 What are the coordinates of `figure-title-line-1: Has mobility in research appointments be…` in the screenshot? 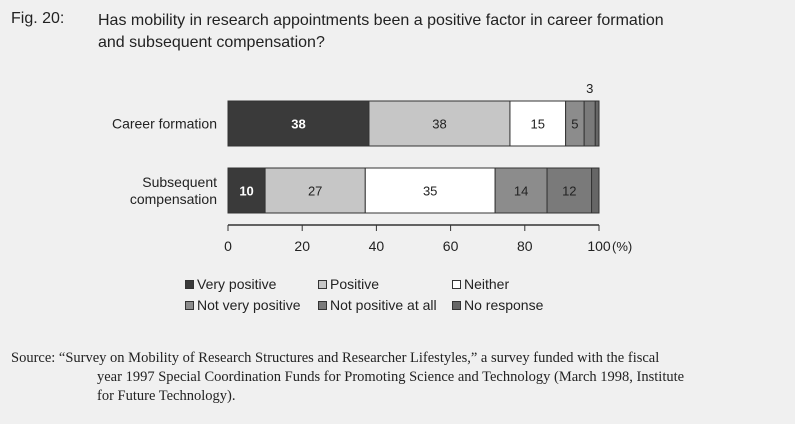 It's located at (381, 20).